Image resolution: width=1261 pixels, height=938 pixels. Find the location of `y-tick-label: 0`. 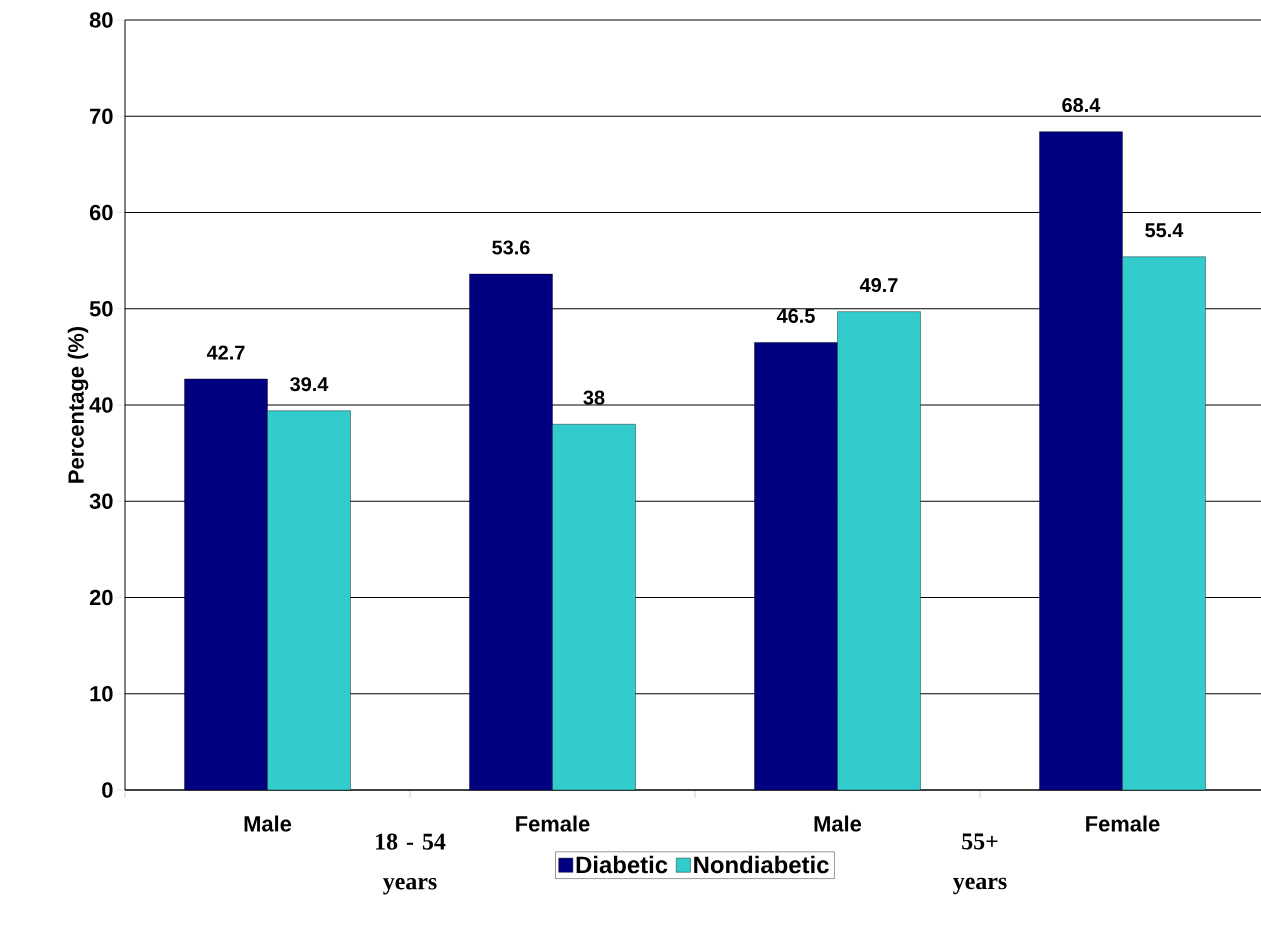

y-tick-label: 0 is located at coordinates (107, 790).